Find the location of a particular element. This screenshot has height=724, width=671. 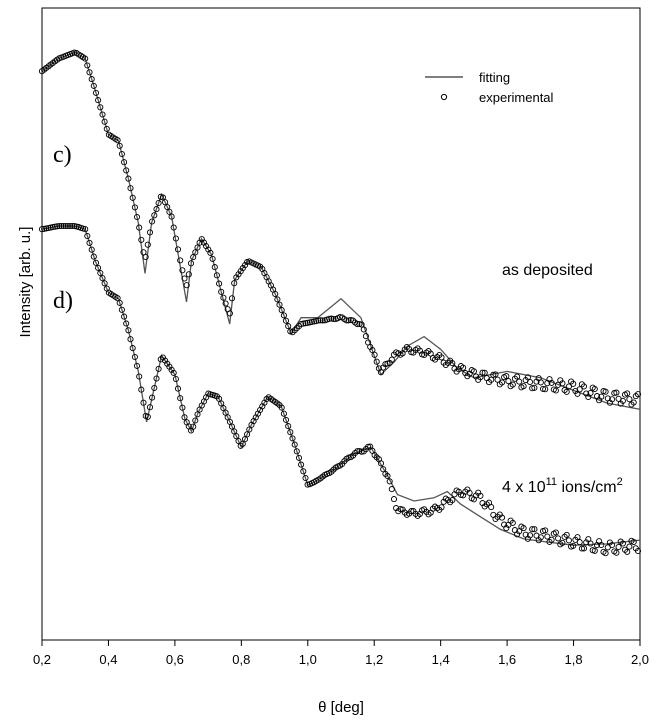

fluence-unit: ions/cm is located at coordinates (587, 487).